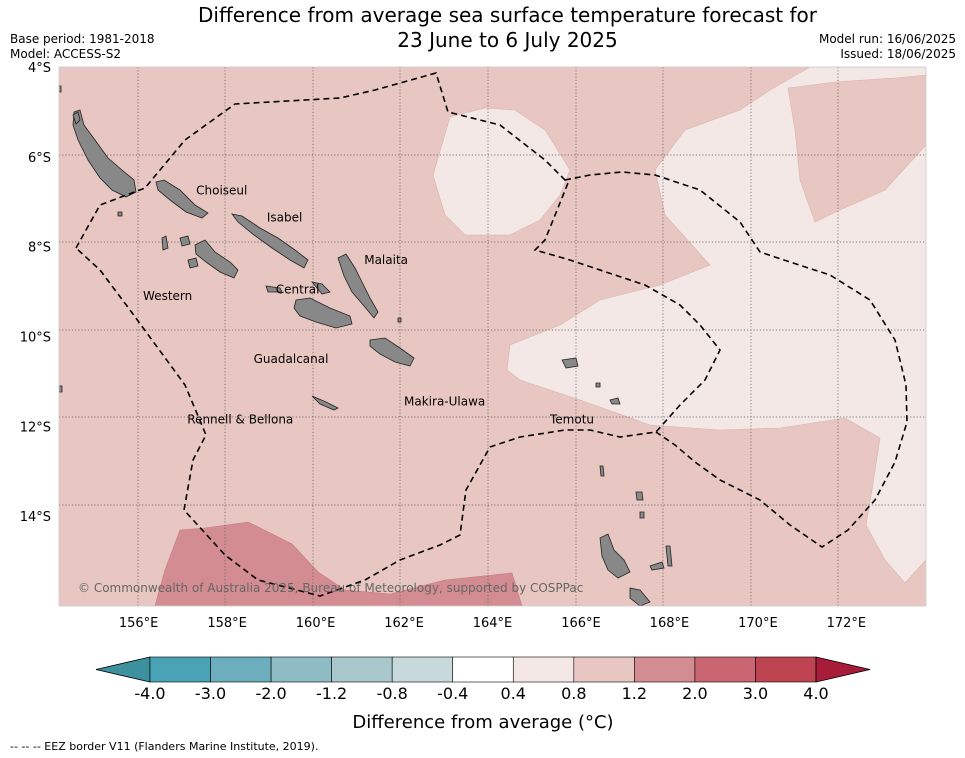 Image resolution: width=965 pixels, height=758 pixels. What do you see at coordinates (216, 259) in the screenshot?
I see `island-new-georgia` at bounding box center [216, 259].